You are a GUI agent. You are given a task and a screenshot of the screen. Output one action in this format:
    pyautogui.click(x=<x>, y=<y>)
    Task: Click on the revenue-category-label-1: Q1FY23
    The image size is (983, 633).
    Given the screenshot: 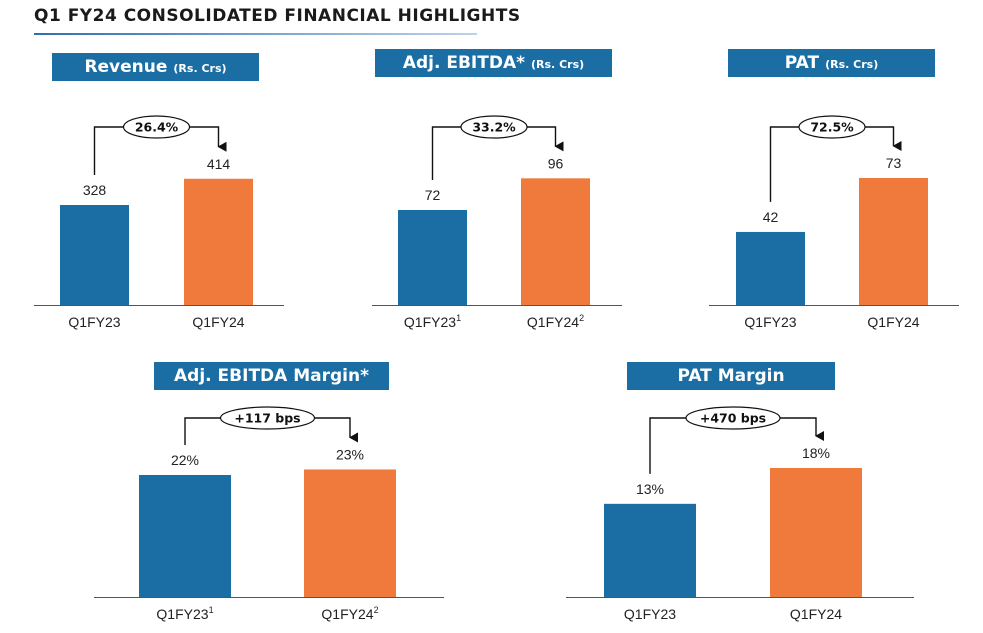 What is the action you would take?
    pyautogui.click(x=94, y=322)
    